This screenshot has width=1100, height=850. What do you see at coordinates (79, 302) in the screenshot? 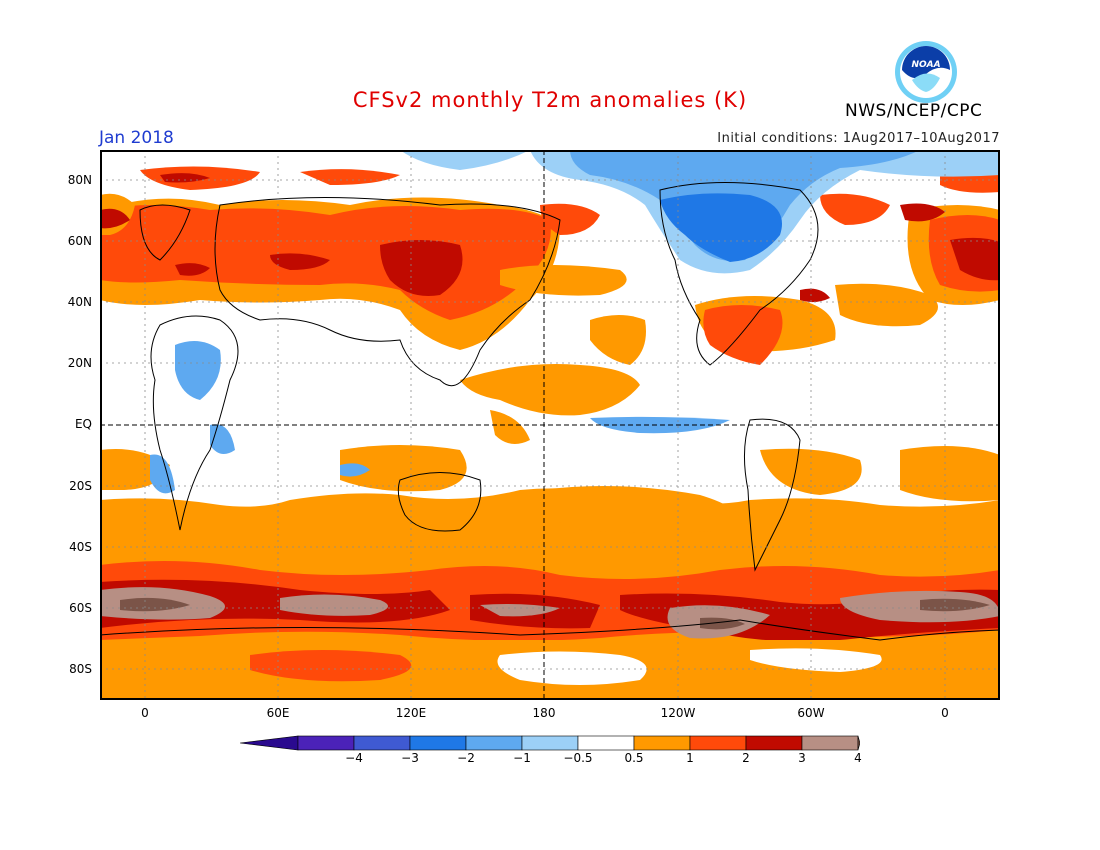
I see `lat-label-40n: 40N` at bounding box center [79, 302].